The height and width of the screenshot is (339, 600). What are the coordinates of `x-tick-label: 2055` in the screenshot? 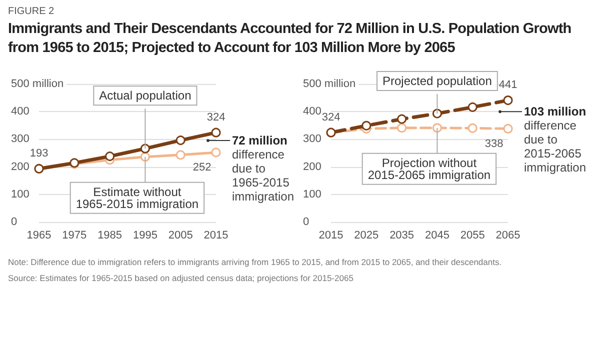 It's located at (472, 236).